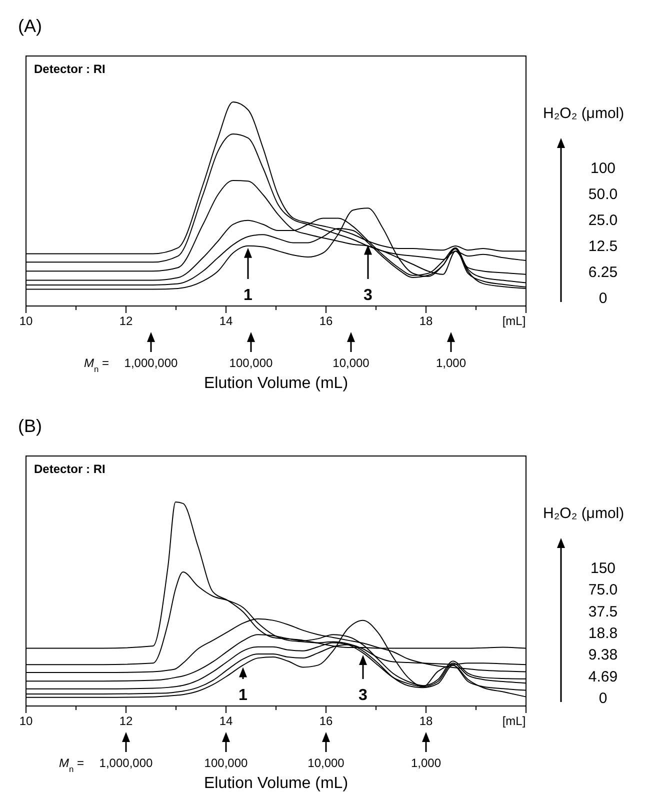 The width and height of the screenshot is (653, 803). I want to click on text: 100, so click(603, 168).